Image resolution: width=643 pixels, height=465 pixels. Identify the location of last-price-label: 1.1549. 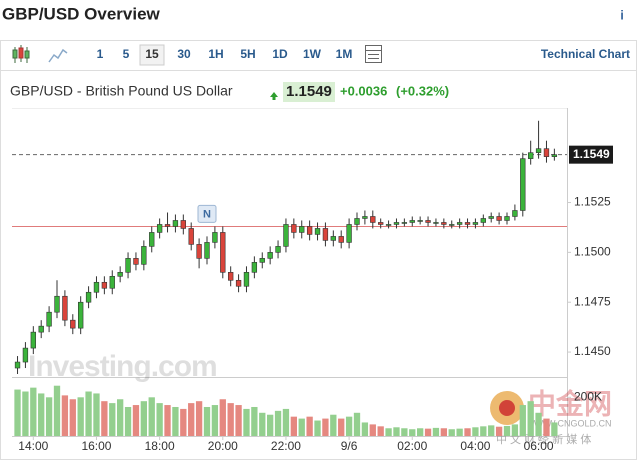
(591, 154).